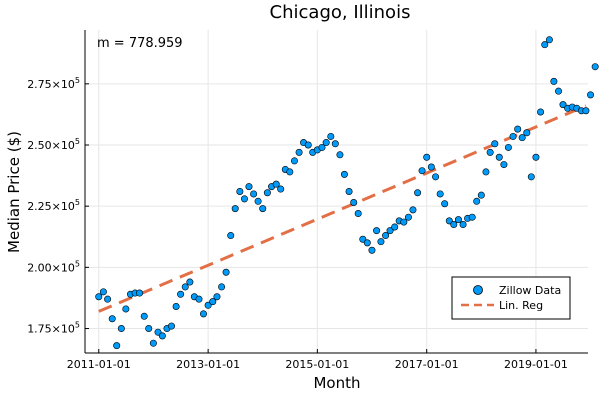 This screenshot has width=600, height=400. I want to click on y-tick-label: 2.25×105, so click(53, 205).